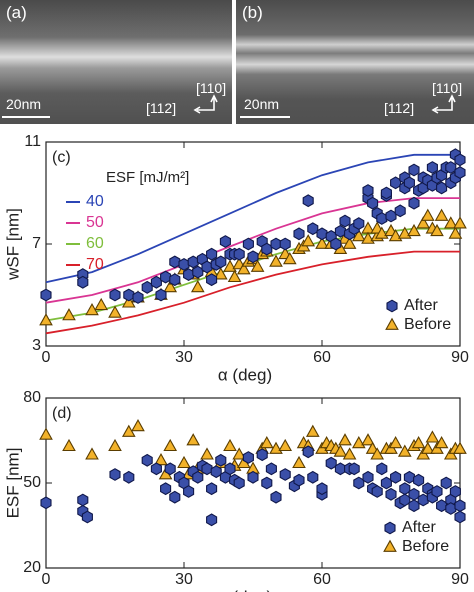 This screenshot has width=474, height=592. I want to click on panel-b-label: (b), so click(252, 12).